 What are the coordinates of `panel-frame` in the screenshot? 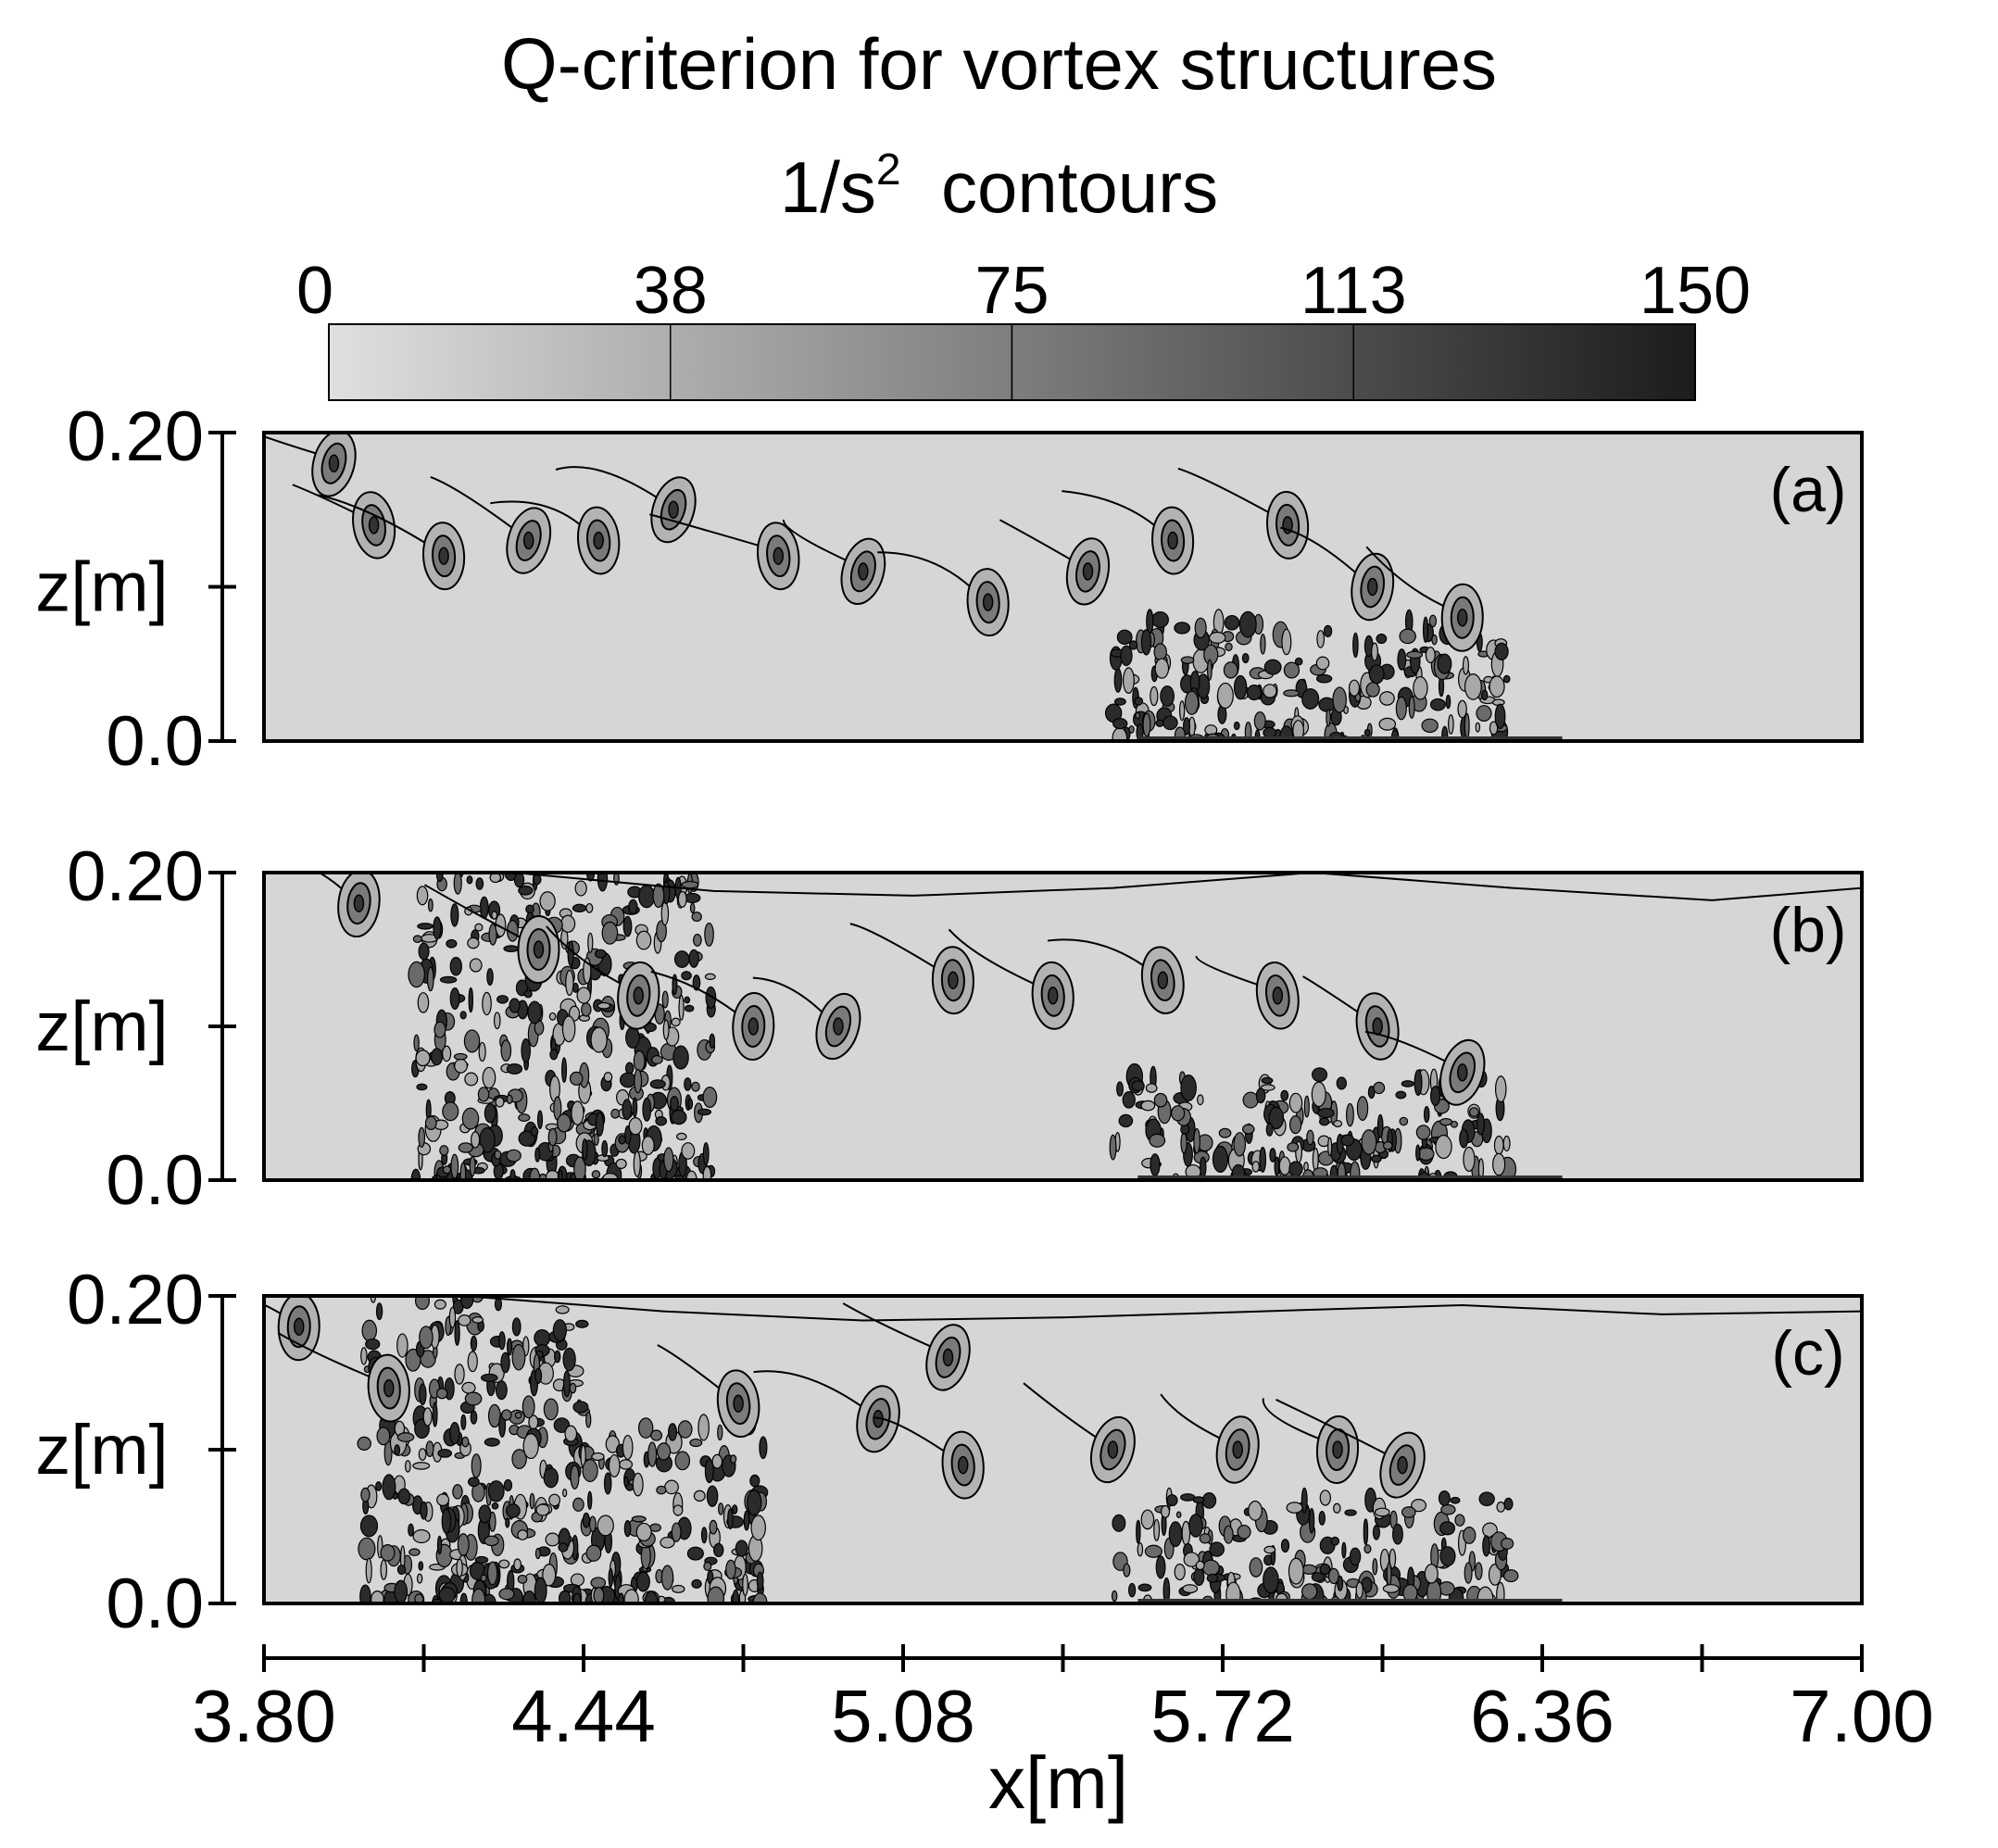 It's located at (1063, 587).